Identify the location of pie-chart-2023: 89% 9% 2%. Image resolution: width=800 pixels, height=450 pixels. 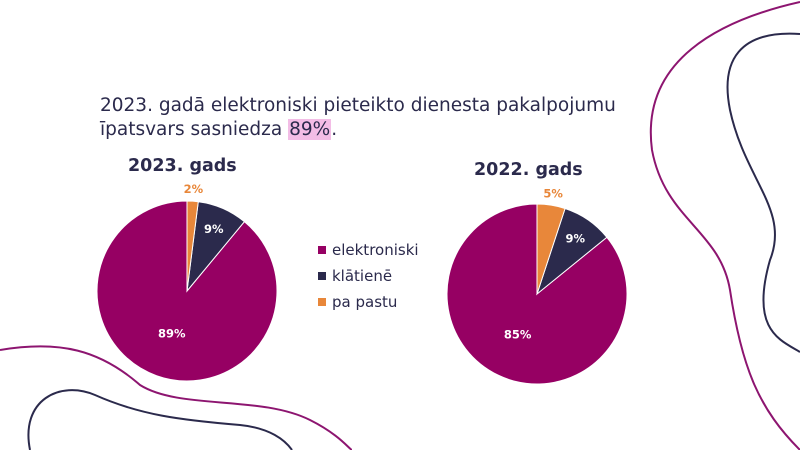
(187, 282).